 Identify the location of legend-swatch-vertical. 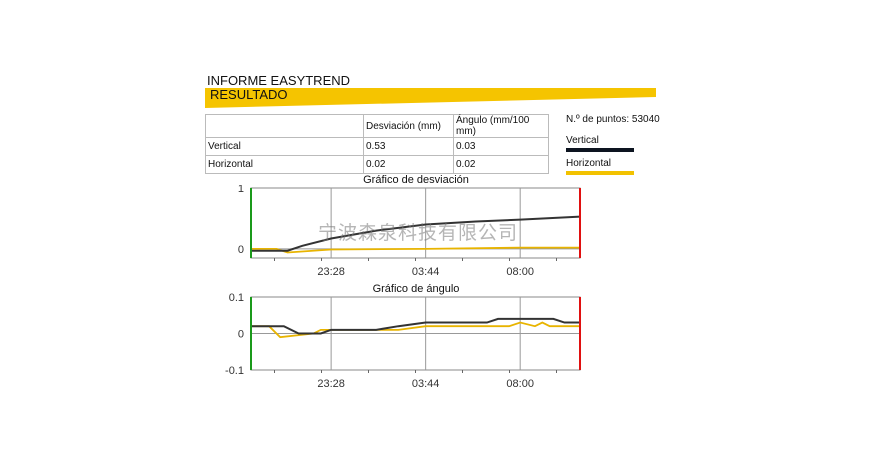
(600, 150).